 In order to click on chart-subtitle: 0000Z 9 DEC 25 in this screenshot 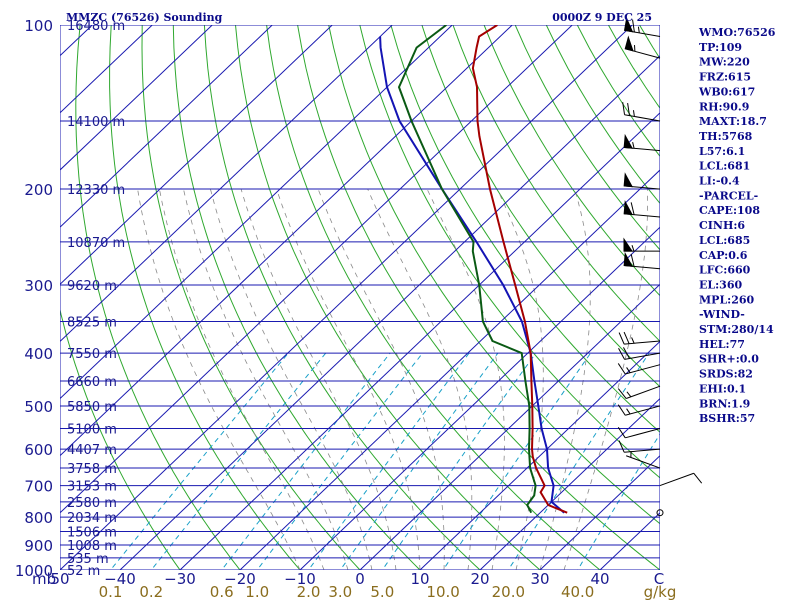, I will do `click(602, 17)`.